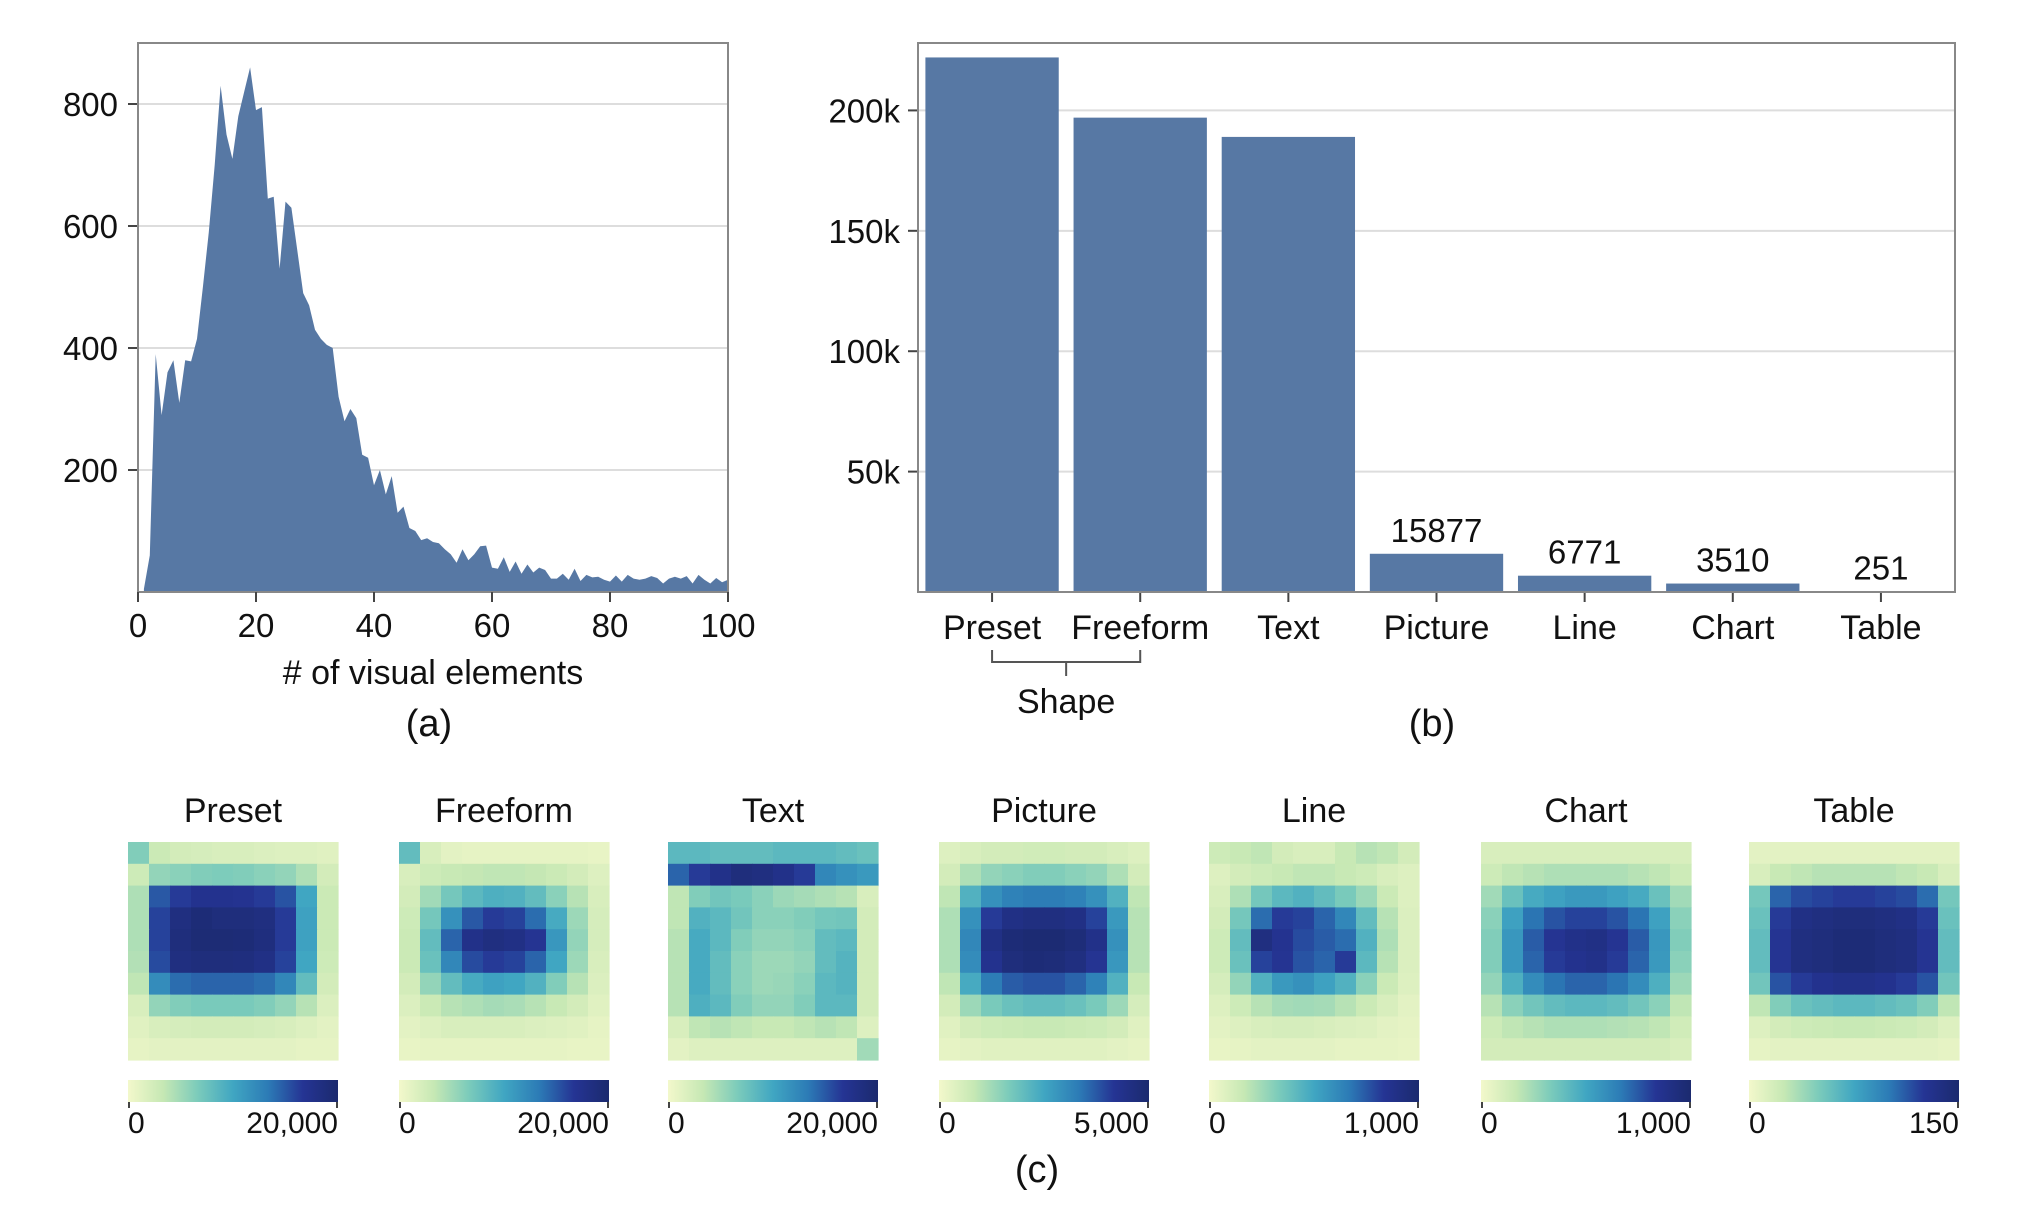 This screenshot has width=2044, height=1218. I want to click on x-tick-label: Line, so click(1585, 628).